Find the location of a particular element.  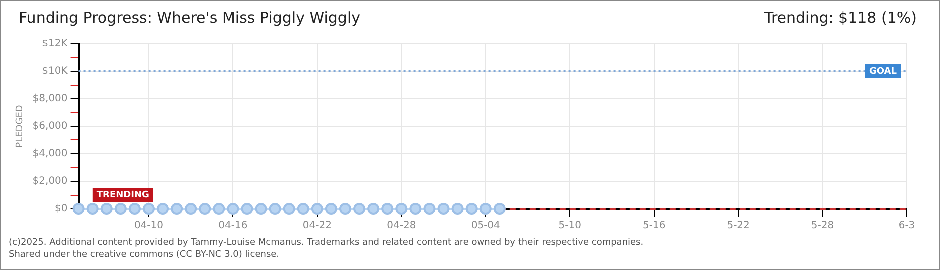

y-tick-label: $12K is located at coordinates (55, 44).